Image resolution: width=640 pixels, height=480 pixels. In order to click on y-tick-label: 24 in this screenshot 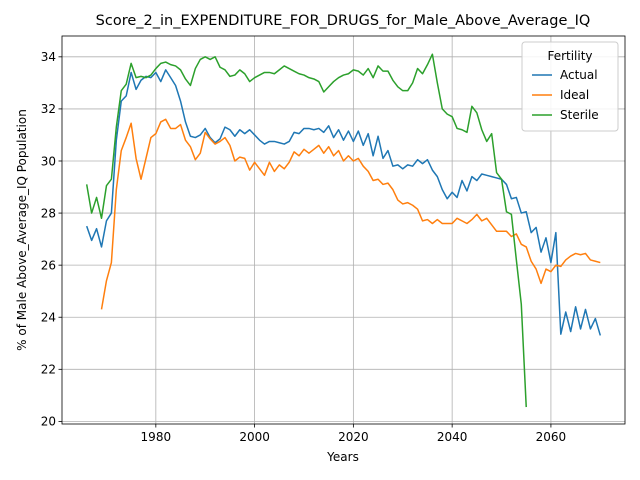, I will do `click(48, 318)`.